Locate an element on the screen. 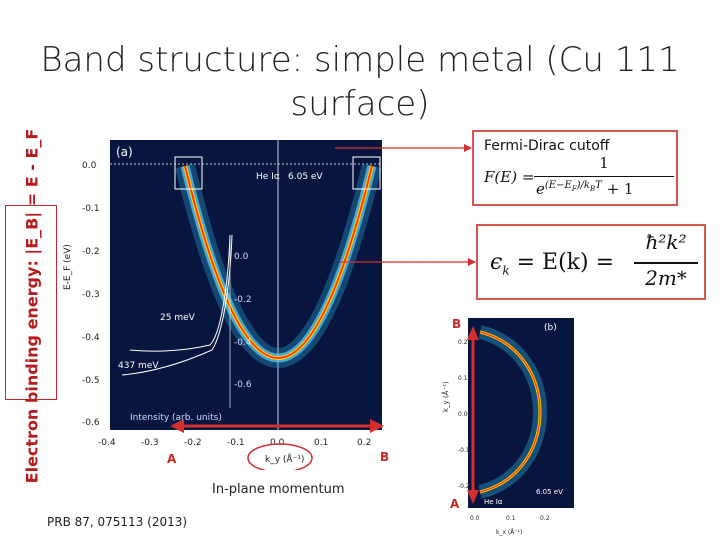  y-tick: -0.4 is located at coordinates (91, 338).